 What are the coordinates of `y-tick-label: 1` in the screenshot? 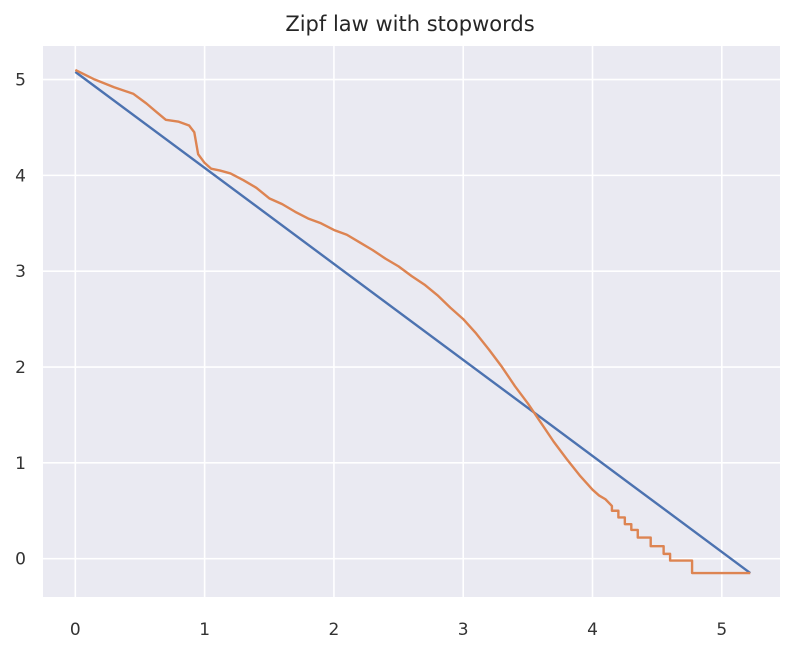 It's located at (20, 464).